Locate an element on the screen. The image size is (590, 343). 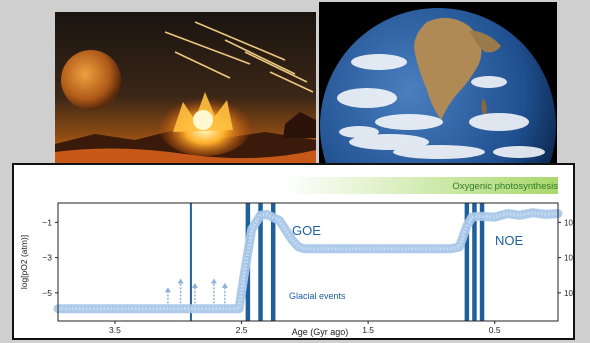
y-tick-label: −1 is located at coordinates (47, 222).